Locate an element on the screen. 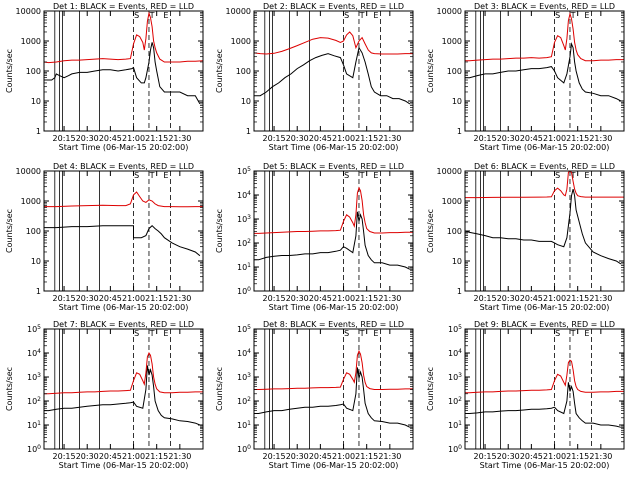  panel-6-xlabel: Start Time (06-Mar-15 20:02:00) is located at coordinates (545, 307).